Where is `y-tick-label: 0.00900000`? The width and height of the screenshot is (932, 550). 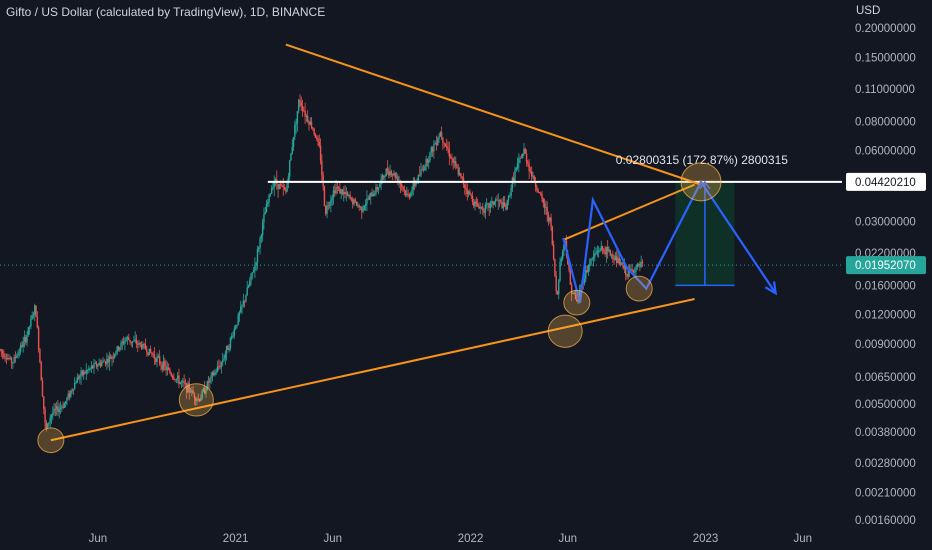
y-tick-label: 0.00900000 is located at coordinates (885, 345).